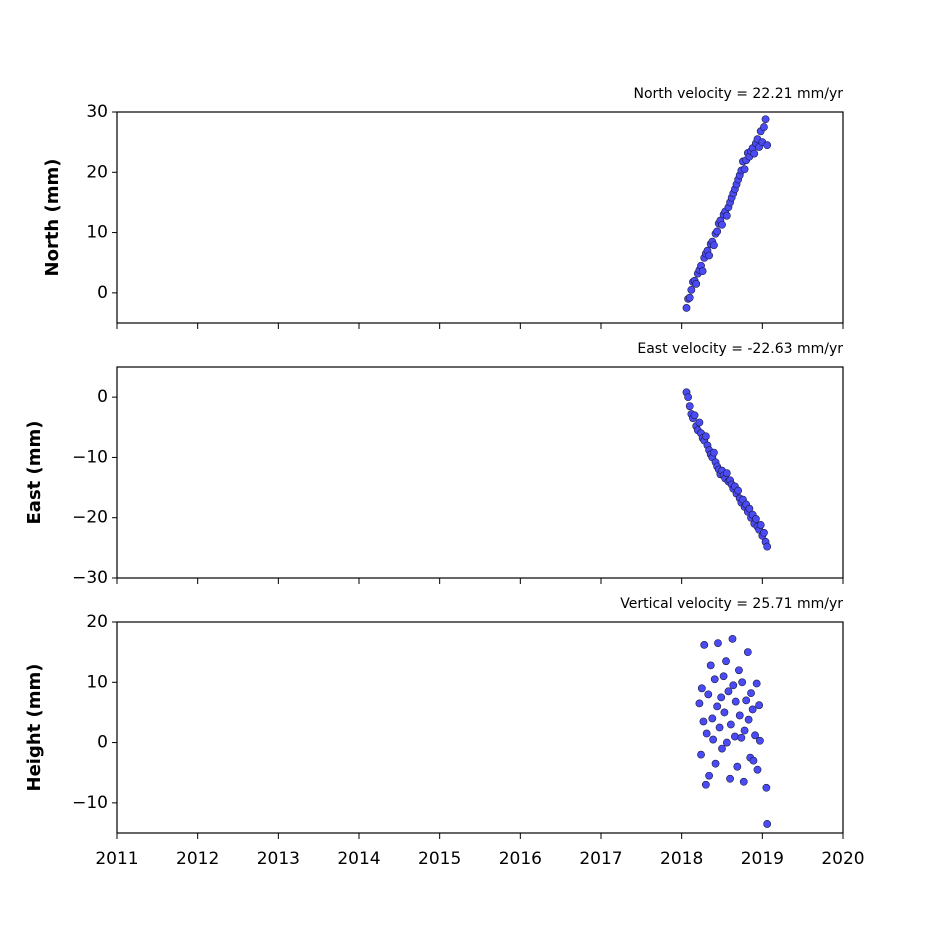 The width and height of the screenshot is (937, 937). Describe the element at coordinates (90, 578) in the screenshot. I see `y-tick-label: −30` at that location.